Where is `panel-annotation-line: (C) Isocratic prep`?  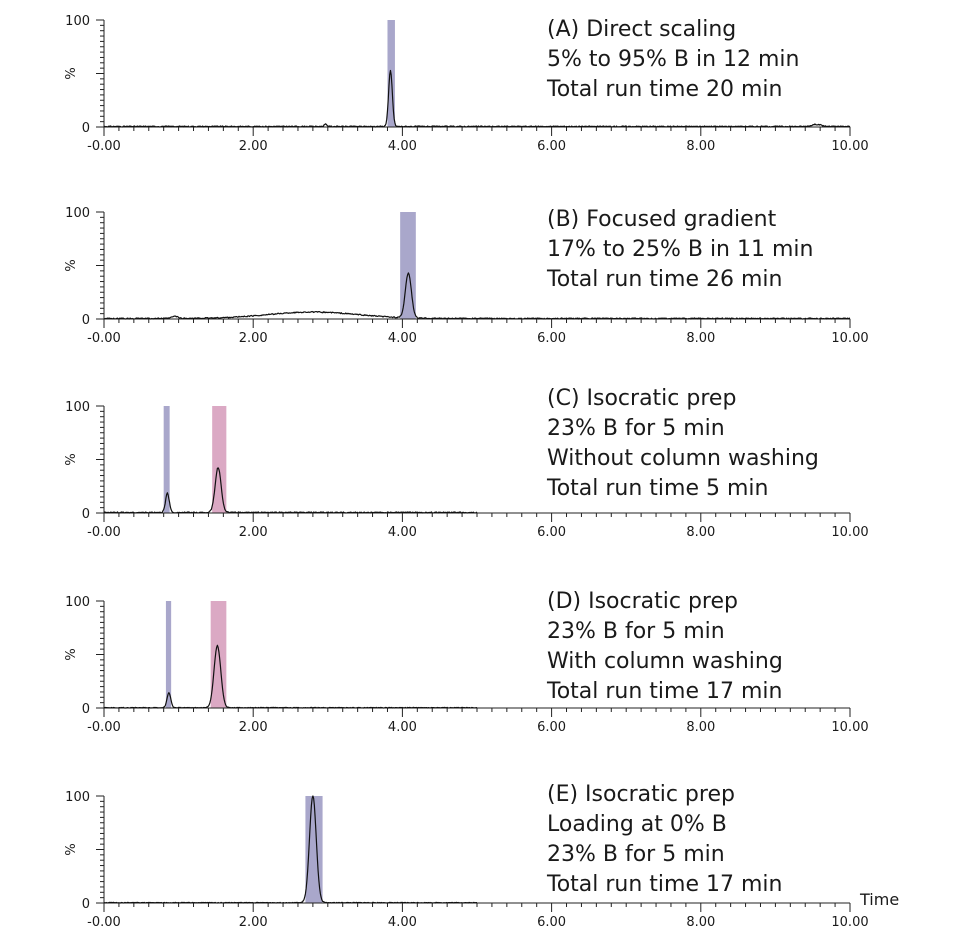 panel-annotation-line: (C) Isocratic prep is located at coordinates (641, 398).